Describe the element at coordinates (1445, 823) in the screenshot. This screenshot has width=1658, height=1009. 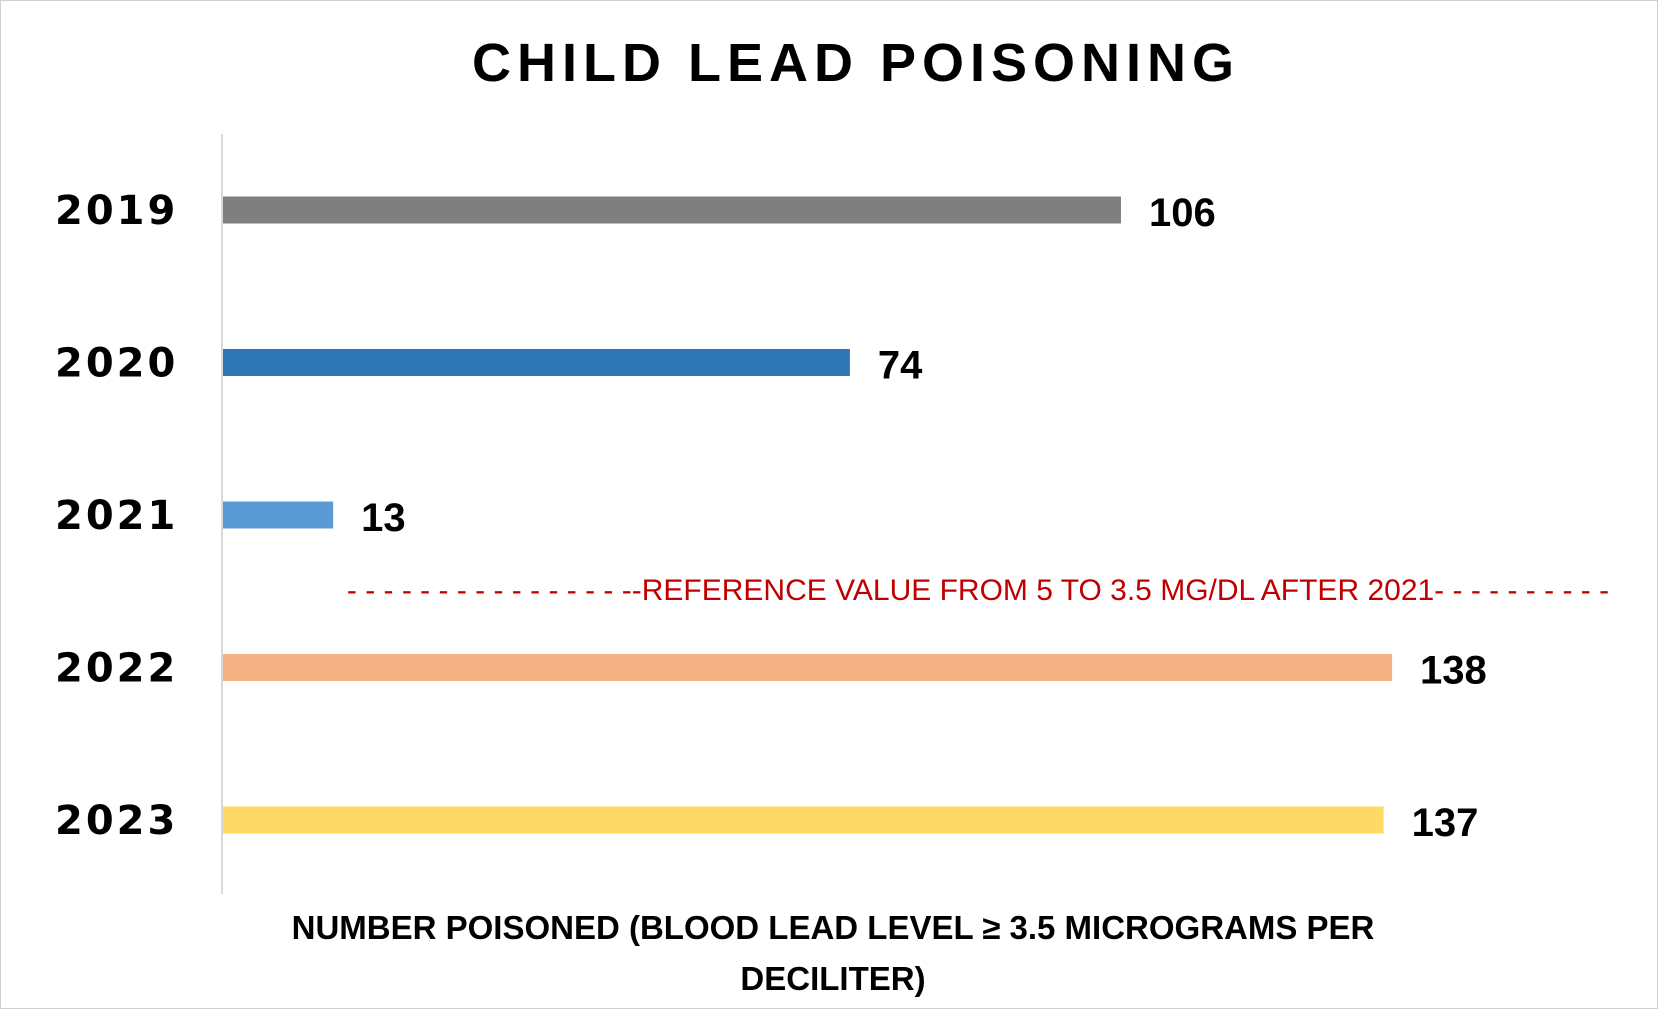
I see `data-label: 137` at that location.